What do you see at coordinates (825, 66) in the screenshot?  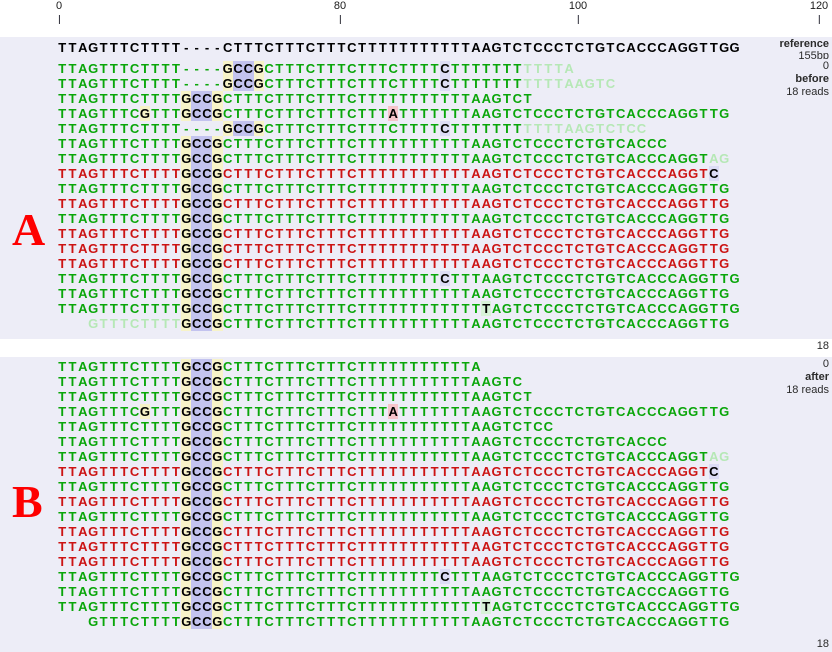 I see `coverage-top-count: 0` at bounding box center [825, 66].